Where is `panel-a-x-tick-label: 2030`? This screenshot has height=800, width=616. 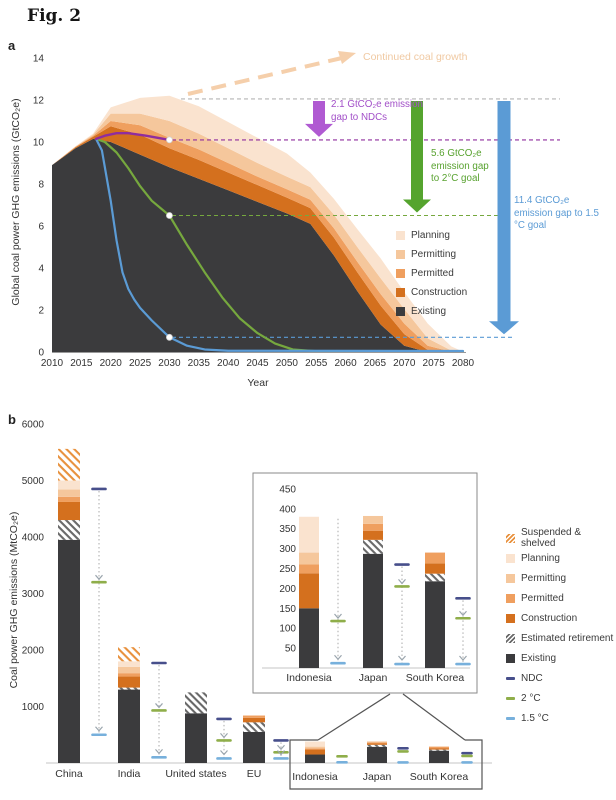
panel-a-x-tick-label: 2030 is located at coordinates (169, 363).